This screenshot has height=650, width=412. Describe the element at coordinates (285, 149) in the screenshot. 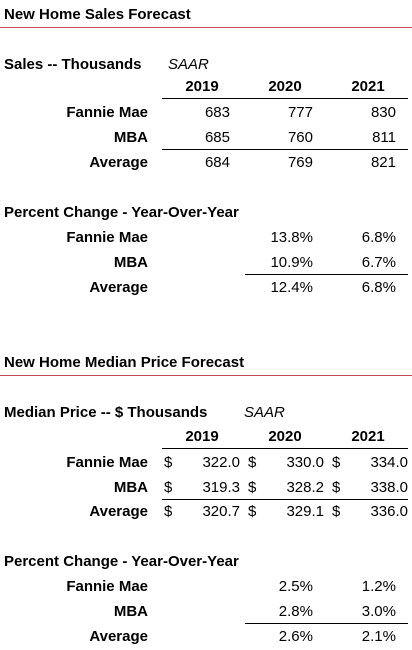

I see `sales-sum-rule` at that location.